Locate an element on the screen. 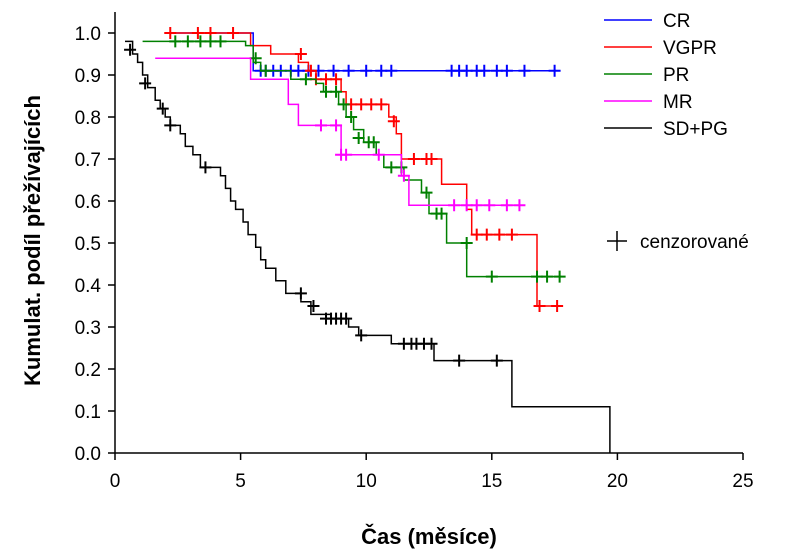 Image resolution: width=796 pixels, height=554 pixels. x-tick-label: 0 is located at coordinates (115, 481).